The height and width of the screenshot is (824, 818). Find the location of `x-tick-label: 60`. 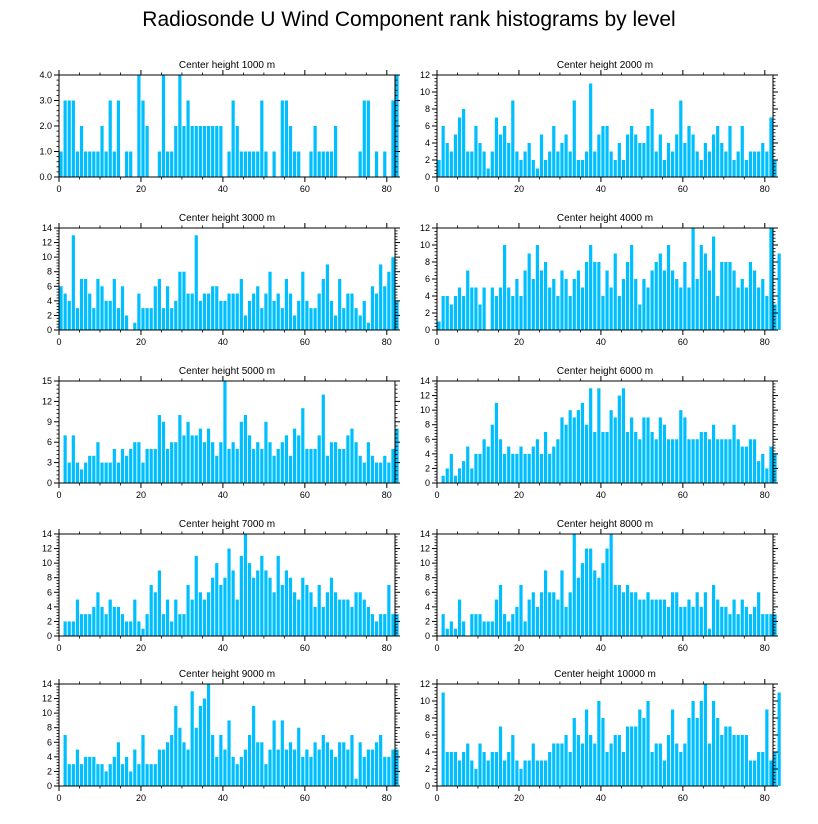

x-tick-label: 60 is located at coordinates (683, 495).